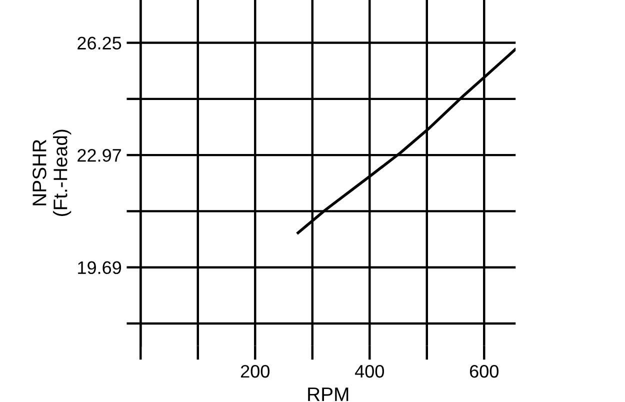 The height and width of the screenshot is (402, 625). I want to click on x-tick-label: 200, so click(255, 371).